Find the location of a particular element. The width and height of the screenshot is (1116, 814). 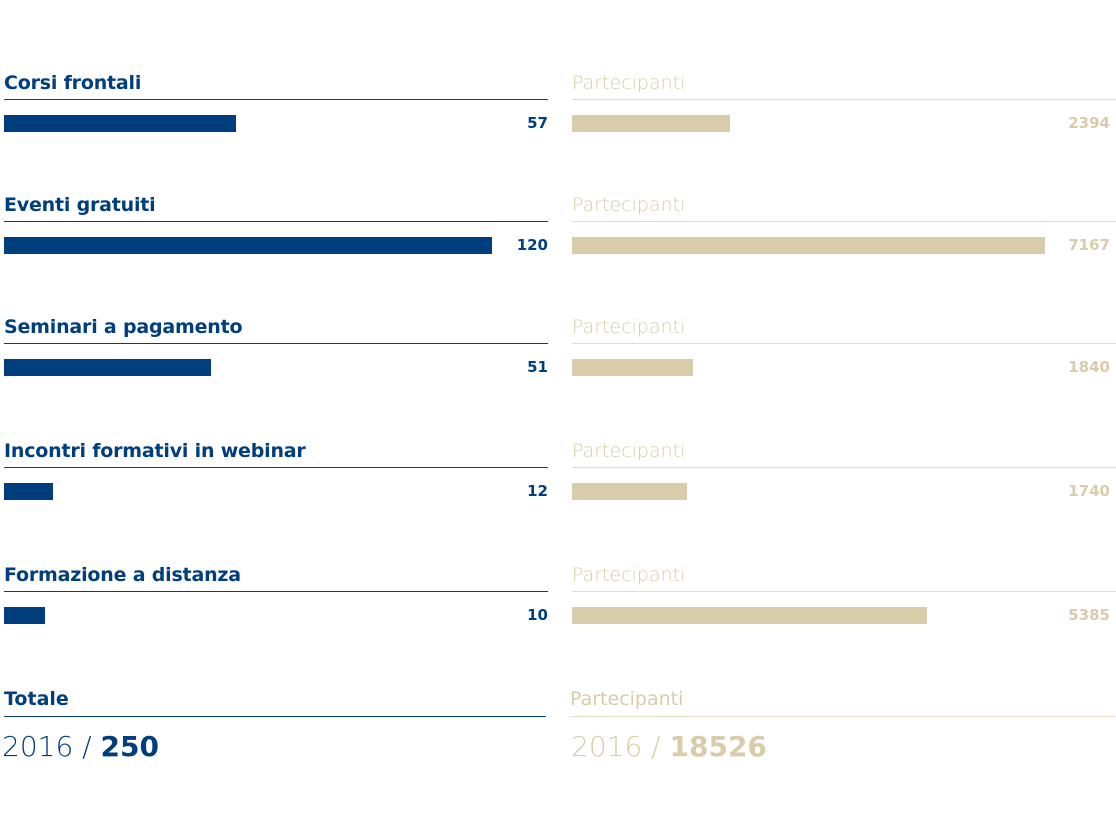

events-total: 2016 / 250 is located at coordinates (80, 746).